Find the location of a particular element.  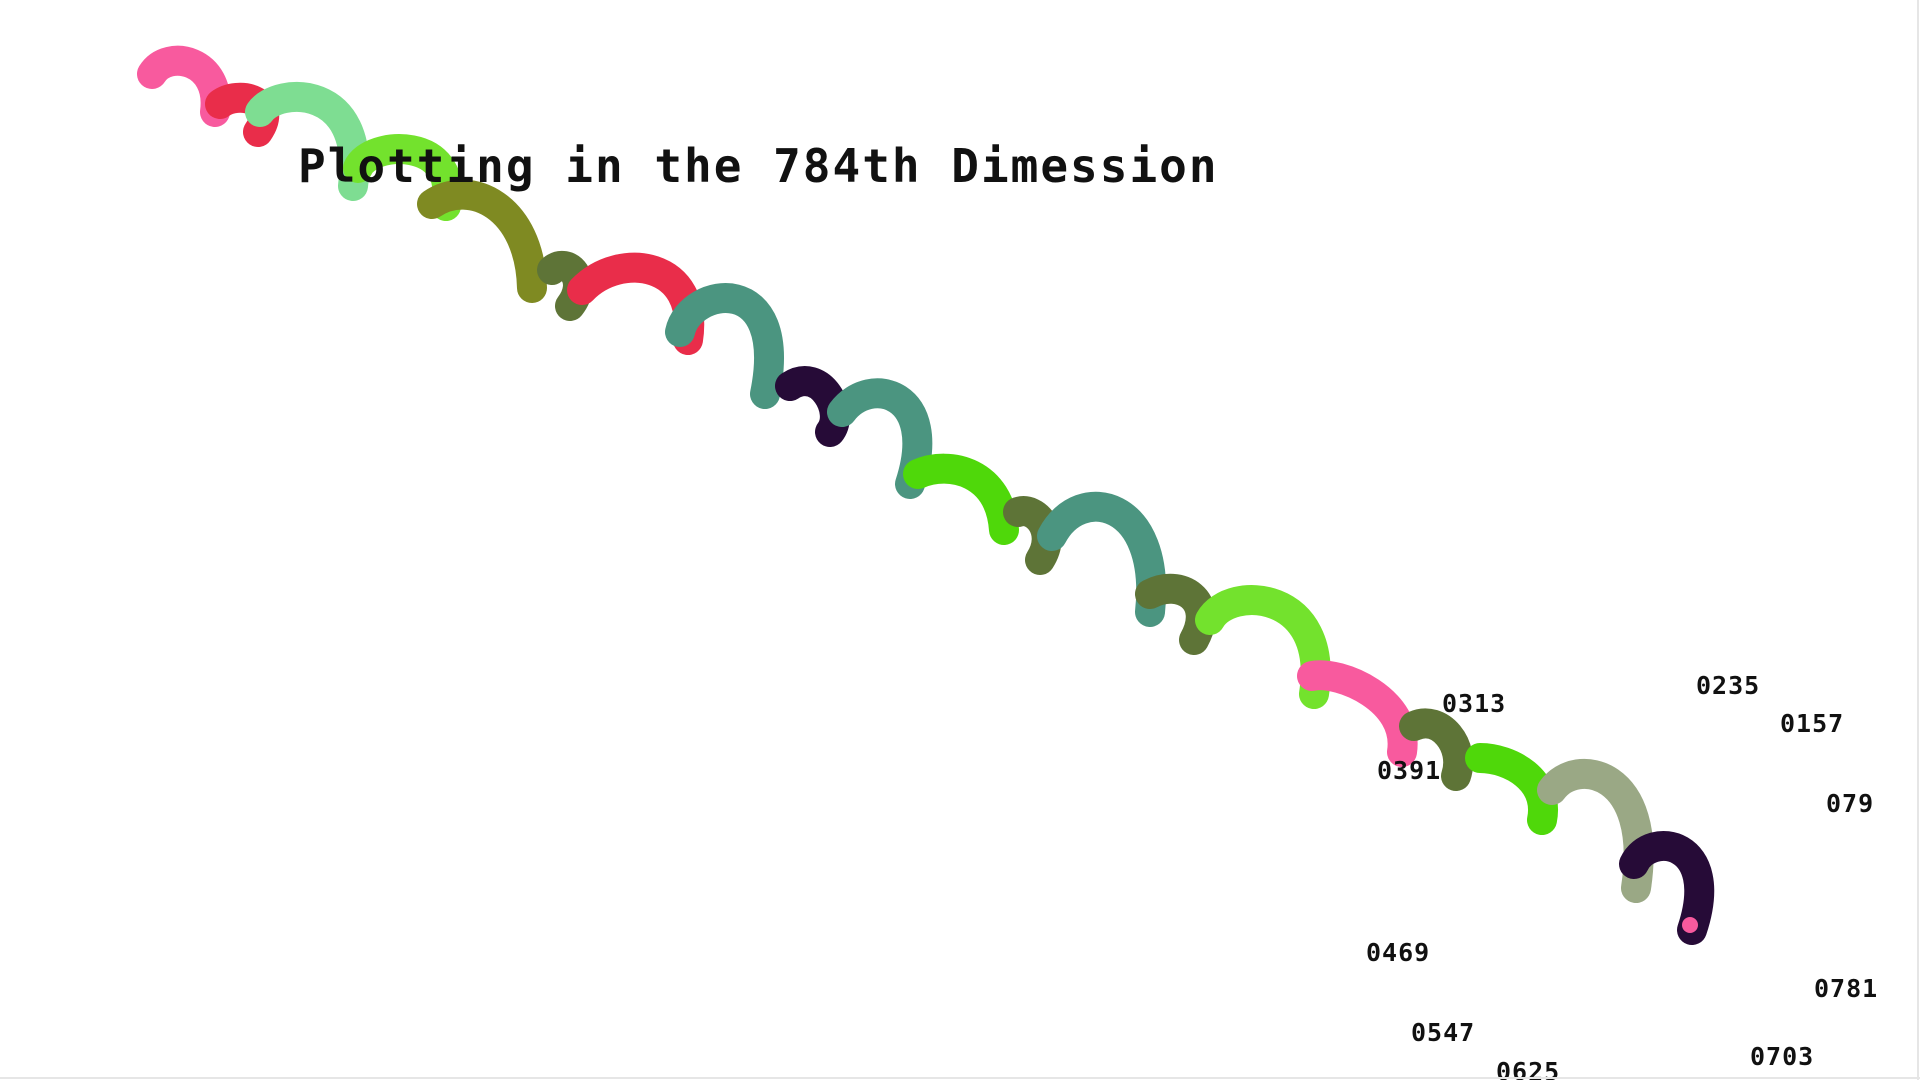

number-label: 0235 is located at coordinates (1728, 685).